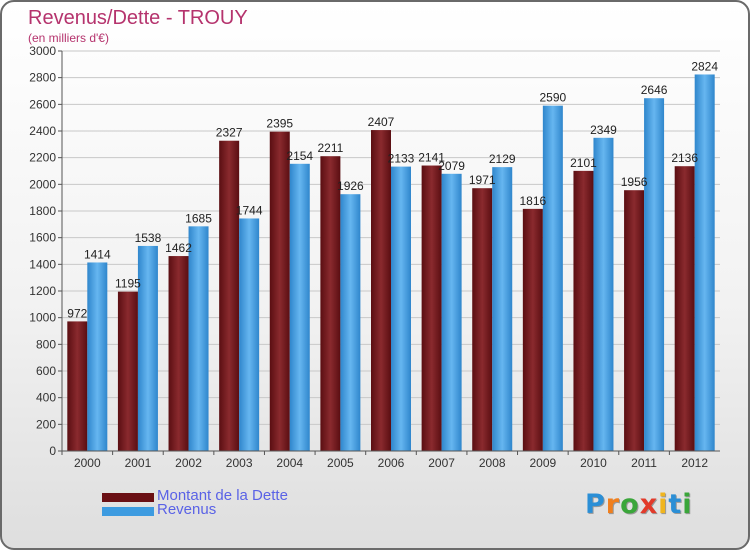 Image resolution: width=750 pixels, height=550 pixels. I want to click on chart-title: Revenus/Dette - TROUY, so click(138, 18).